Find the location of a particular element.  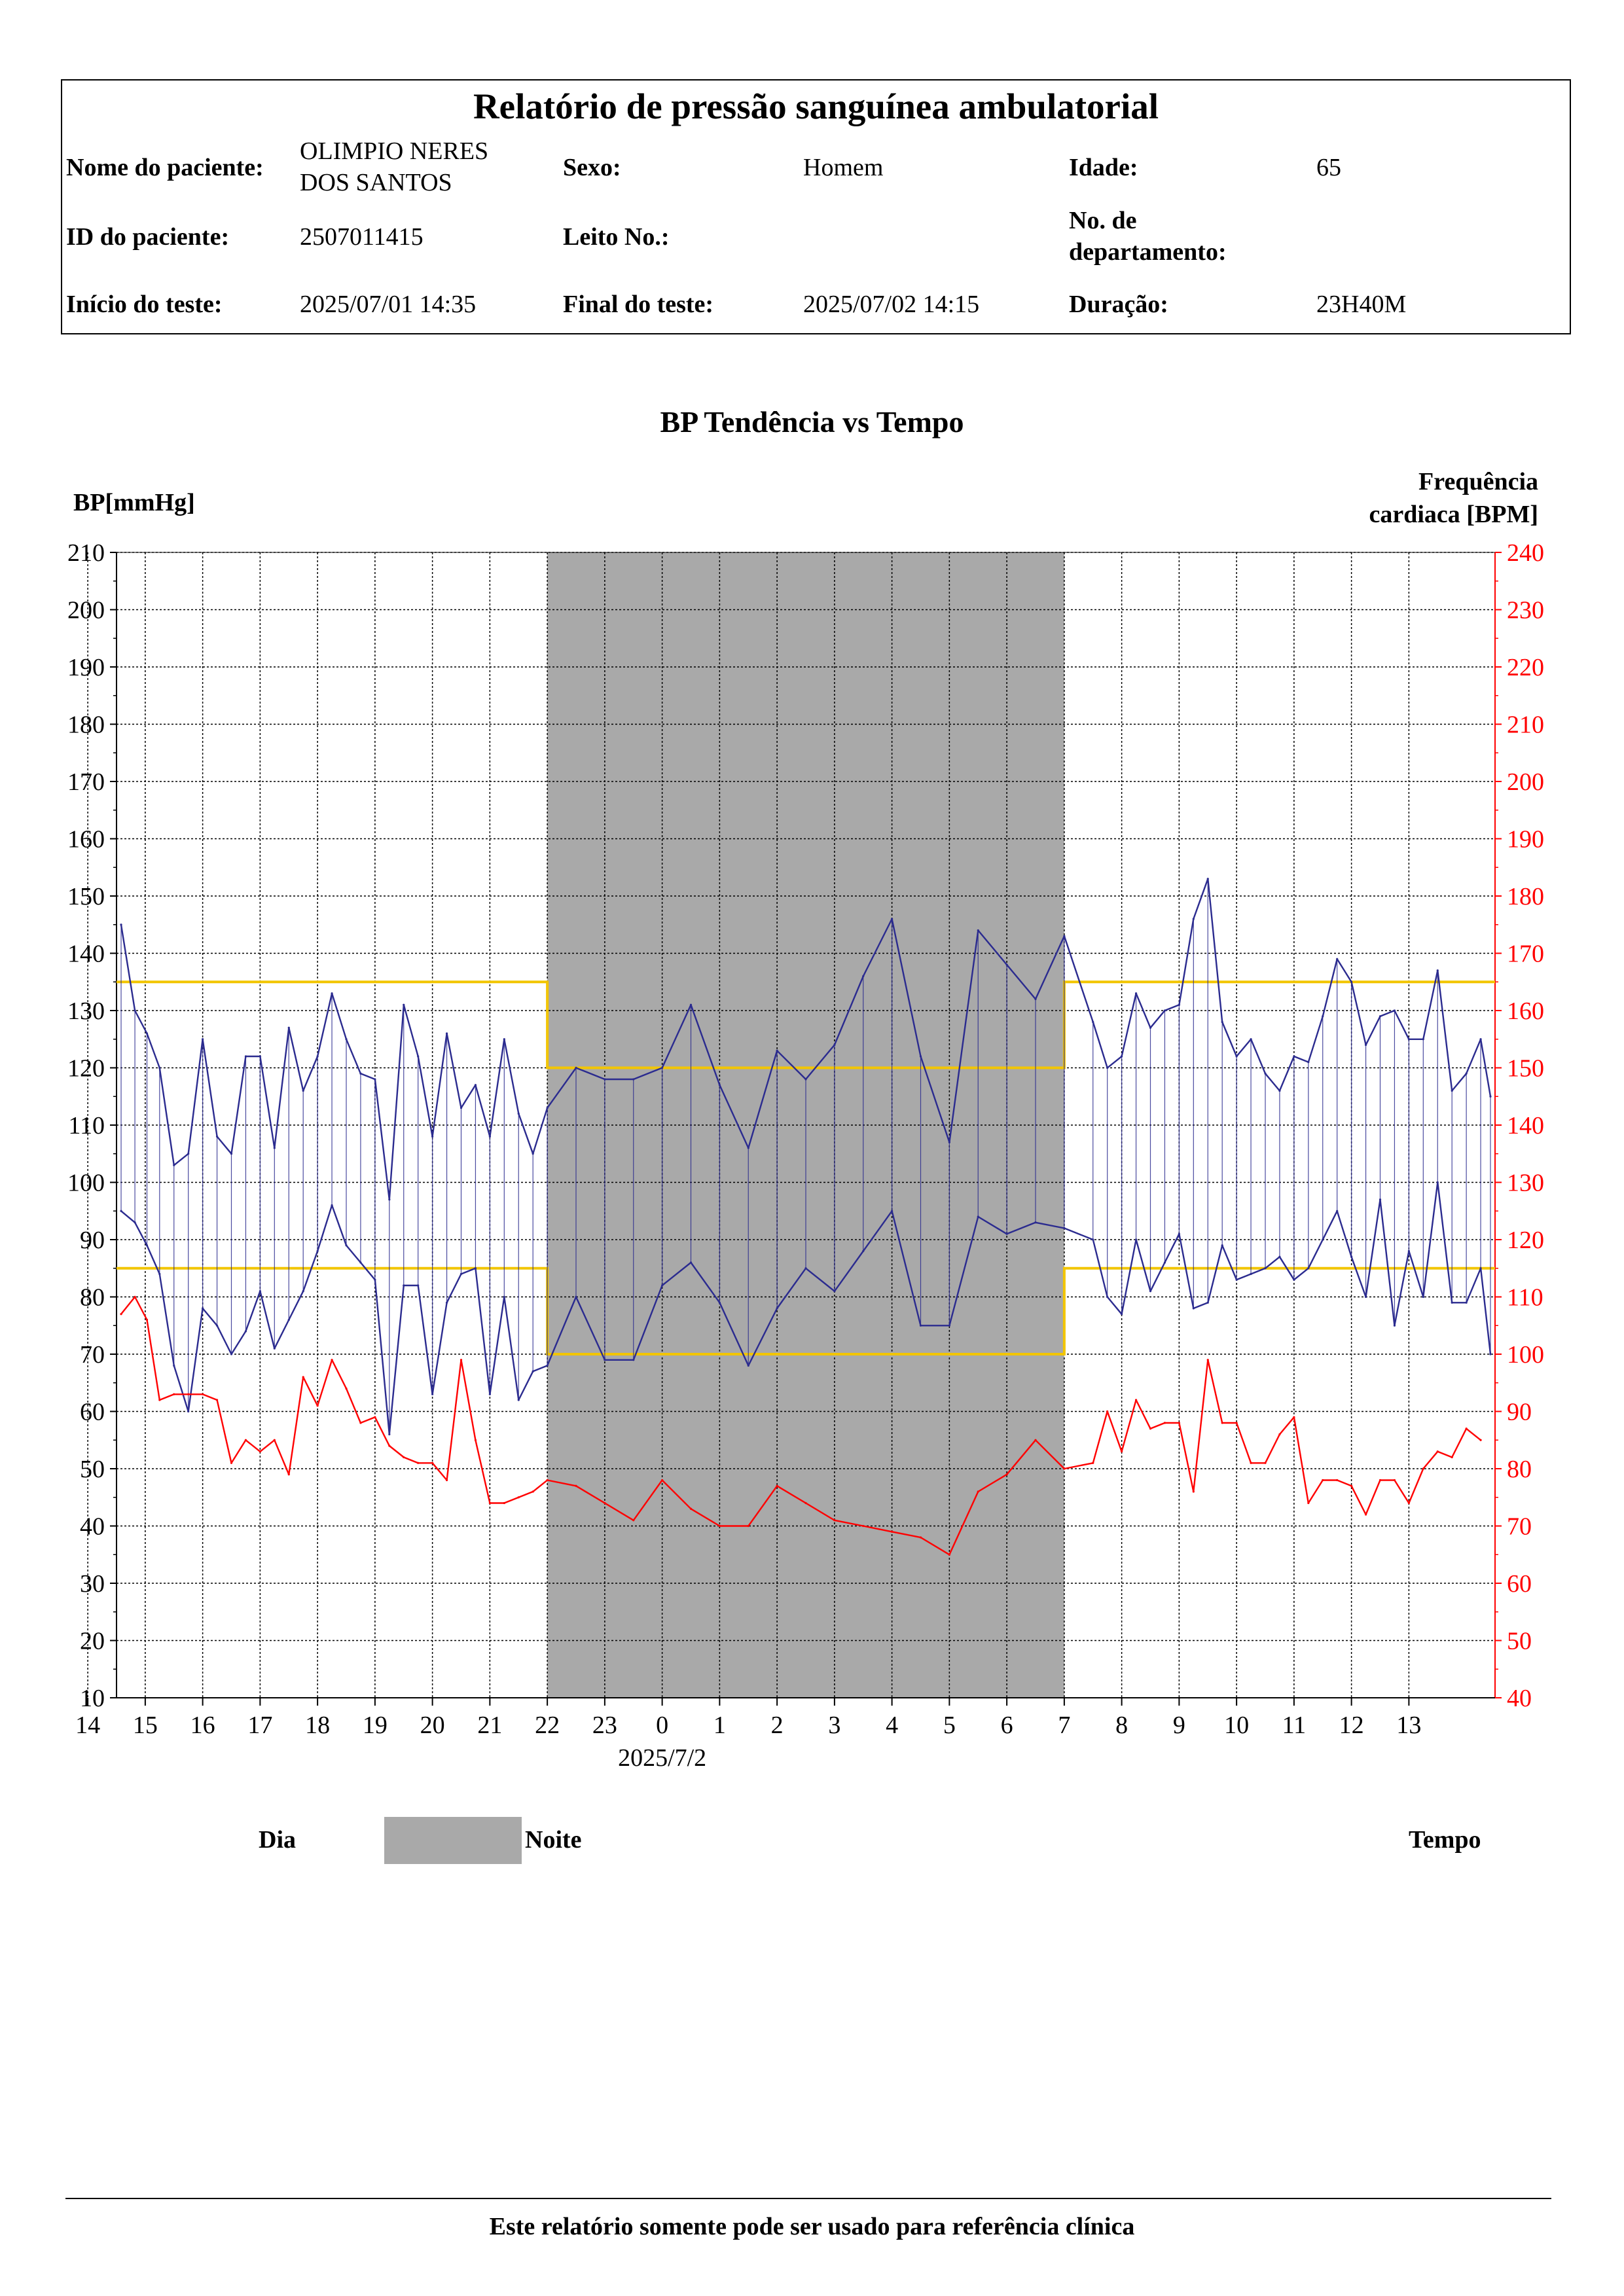

y-tick-label: 10 is located at coordinates (92, 1698).